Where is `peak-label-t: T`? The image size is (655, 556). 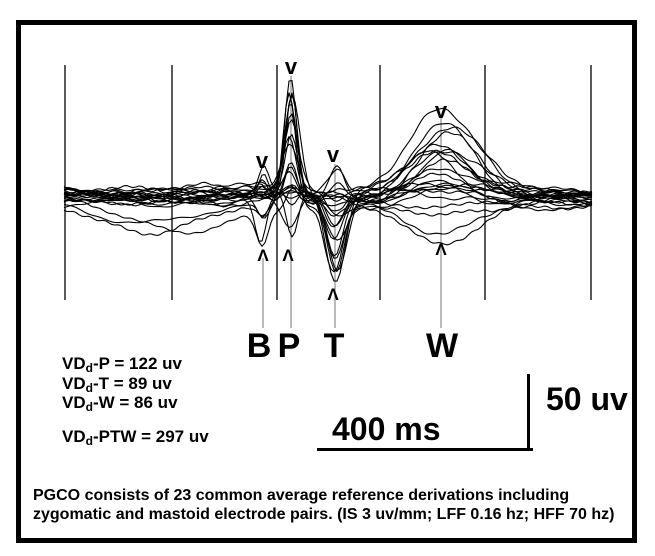 peak-label-t: T is located at coordinates (334, 346).